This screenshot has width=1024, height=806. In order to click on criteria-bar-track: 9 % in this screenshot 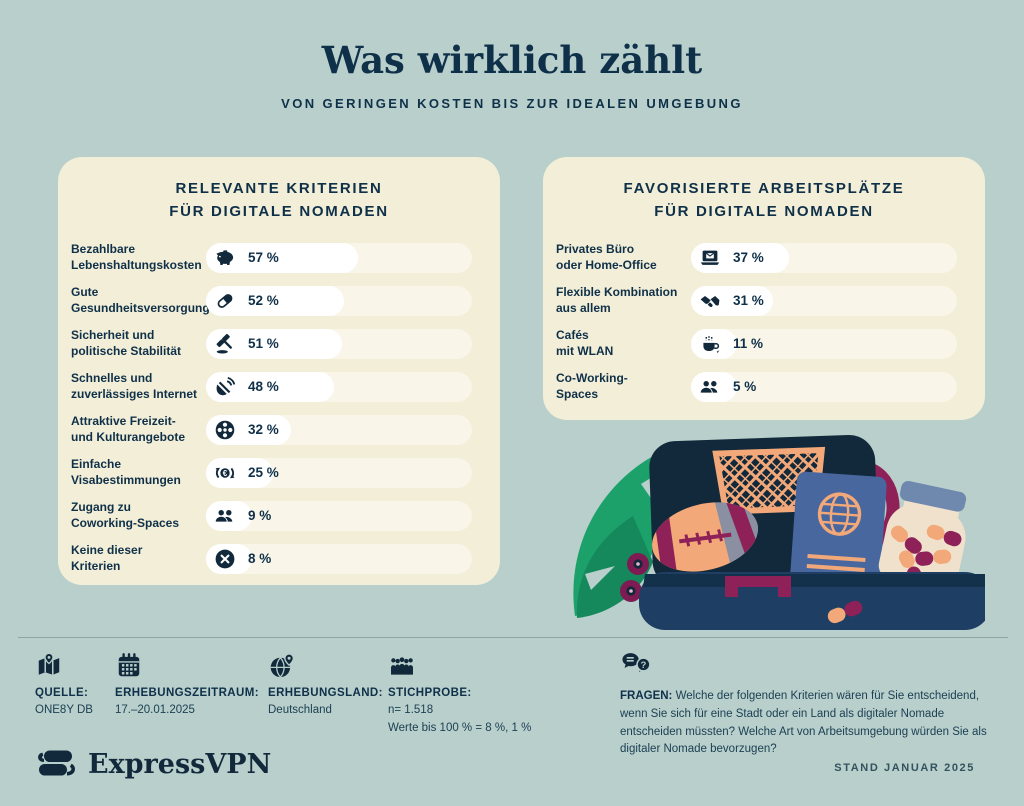, I will do `click(339, 515)`.